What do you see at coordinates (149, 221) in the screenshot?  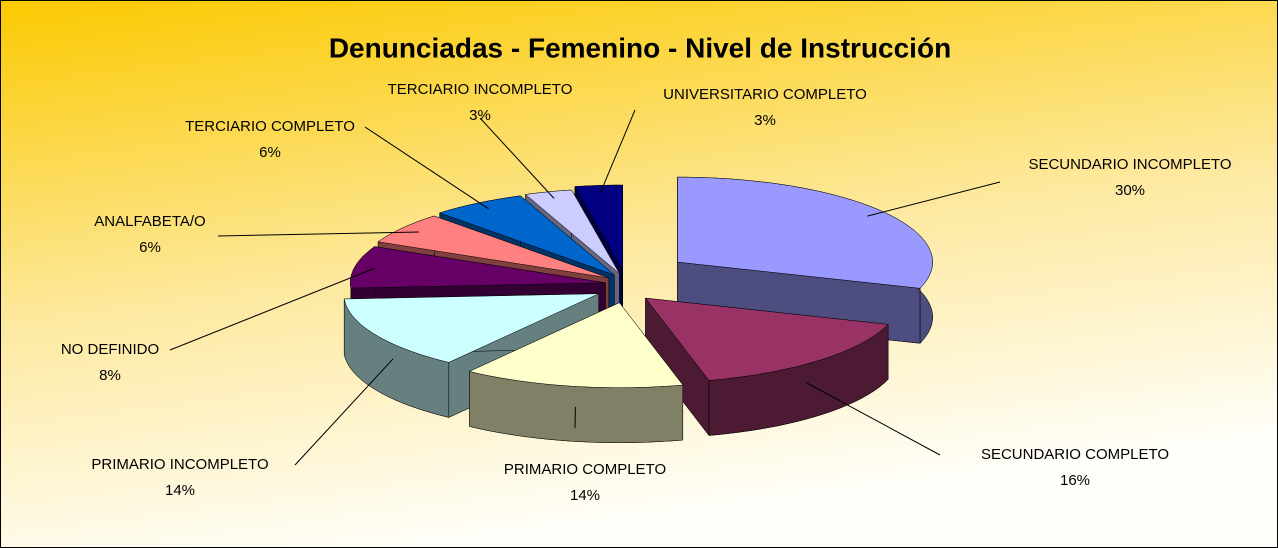 I see `slice-label: ANALFABETA/O` at bounding box center [149, 221].